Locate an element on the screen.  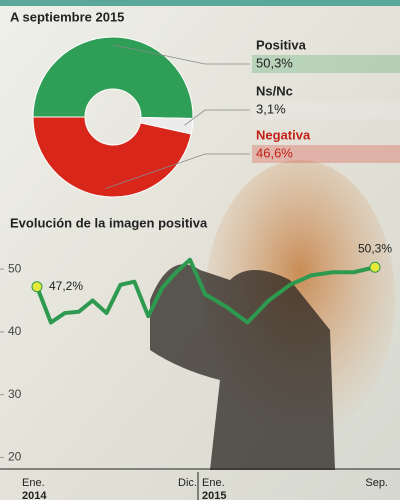
value-label: 46,6% is located at coordinates (274, 152).